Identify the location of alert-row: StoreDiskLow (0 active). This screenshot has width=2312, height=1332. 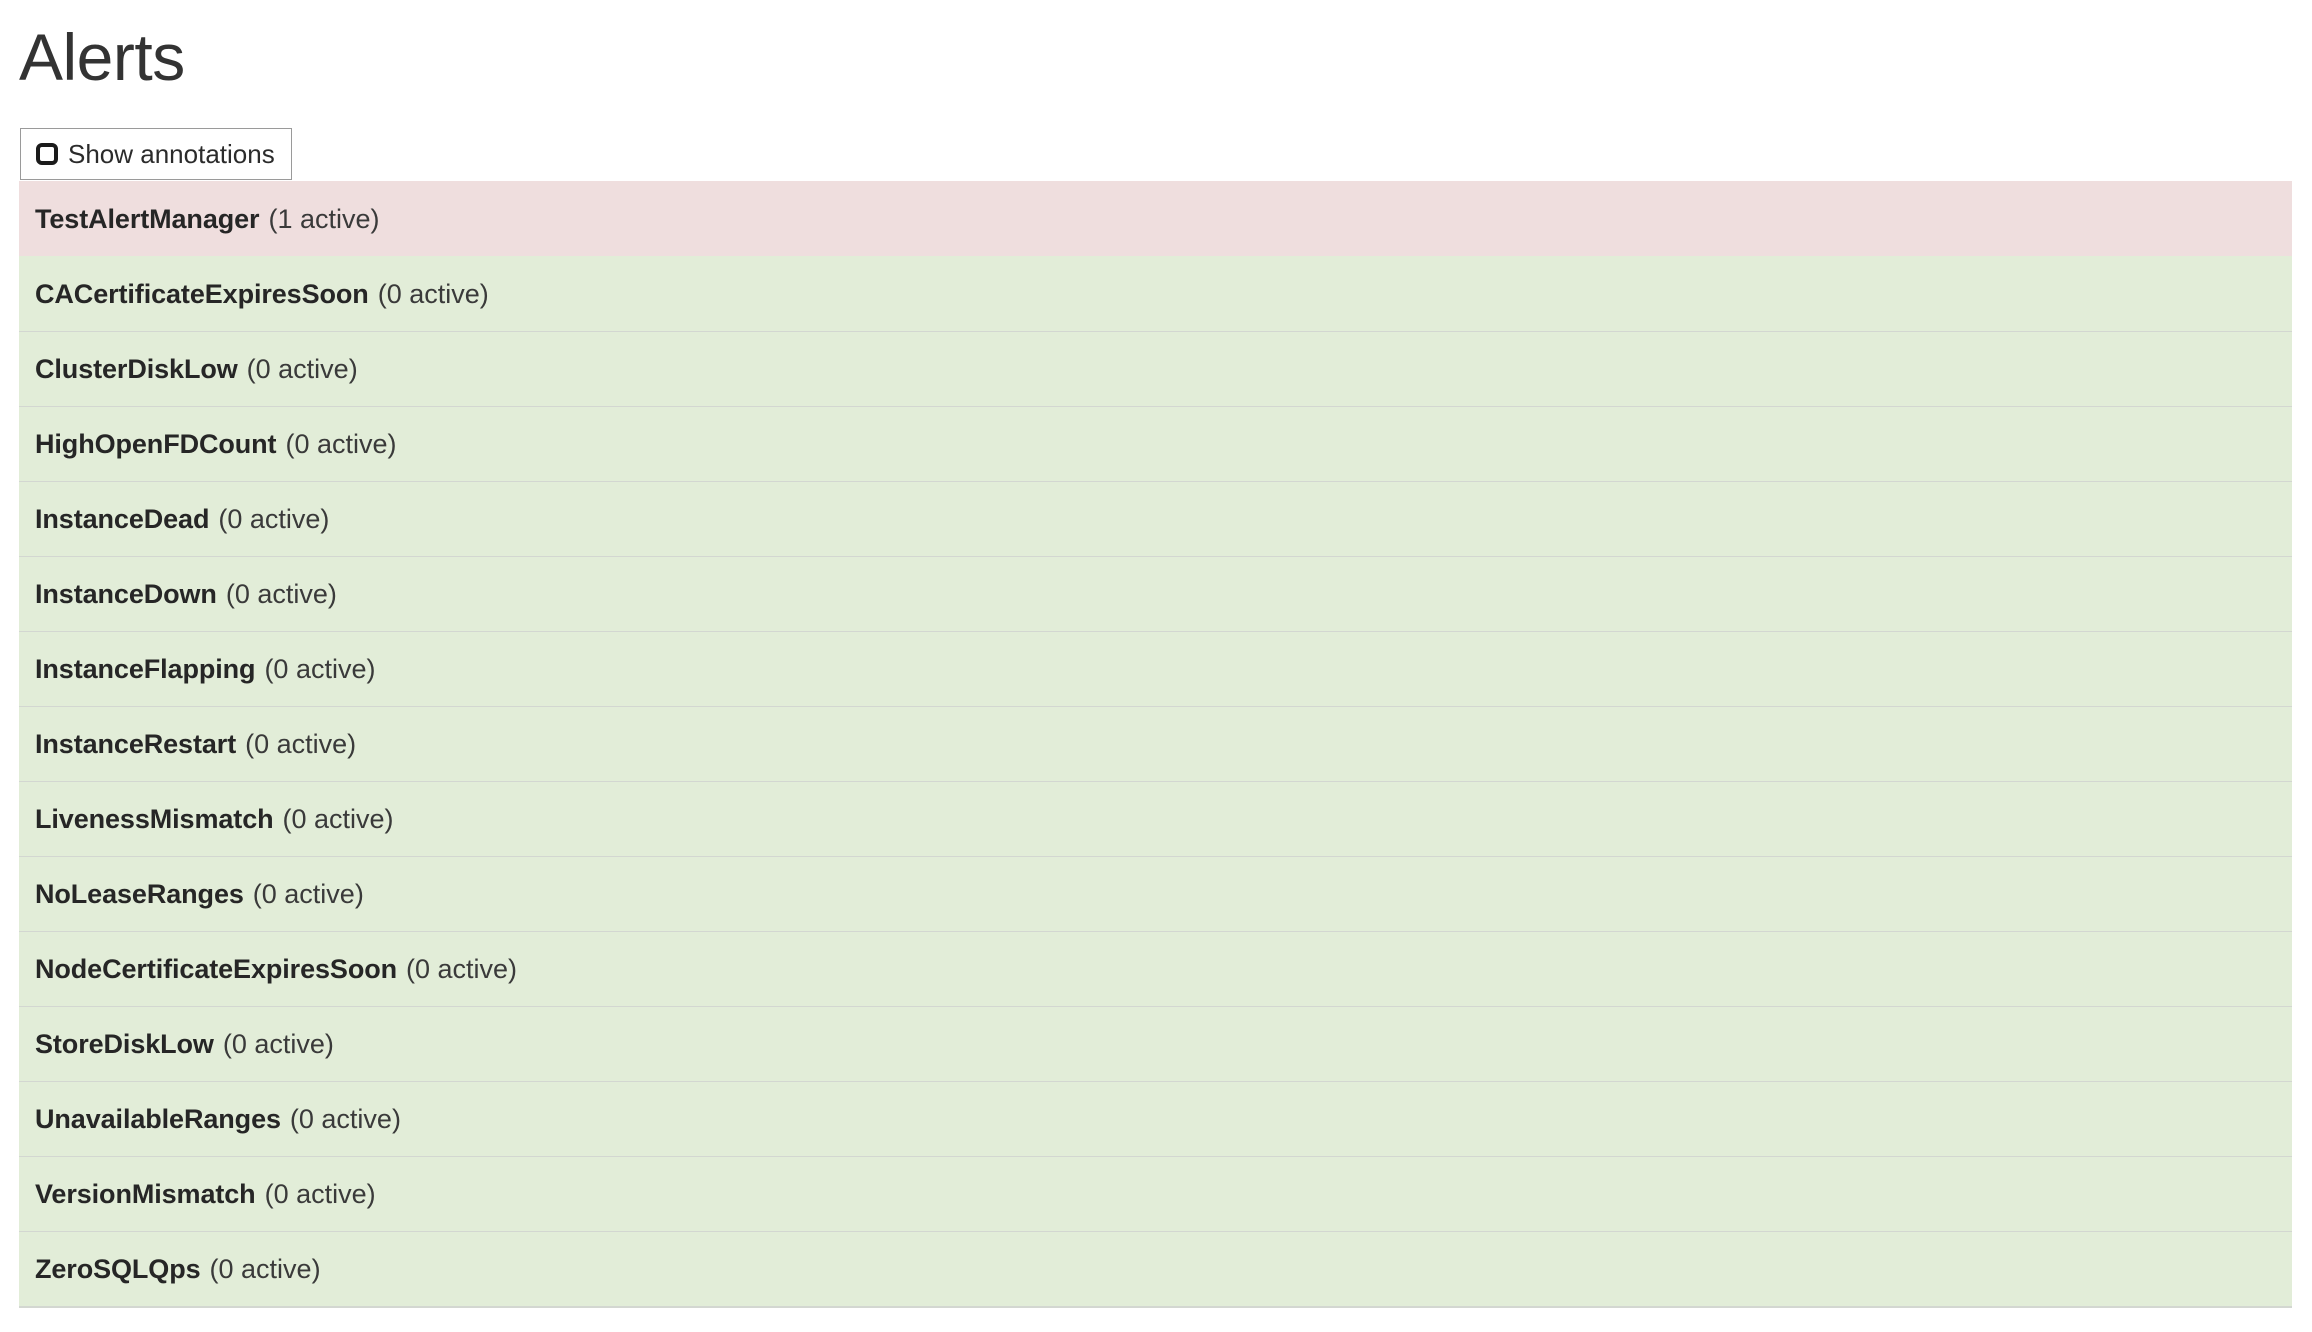
(1155, 1043).